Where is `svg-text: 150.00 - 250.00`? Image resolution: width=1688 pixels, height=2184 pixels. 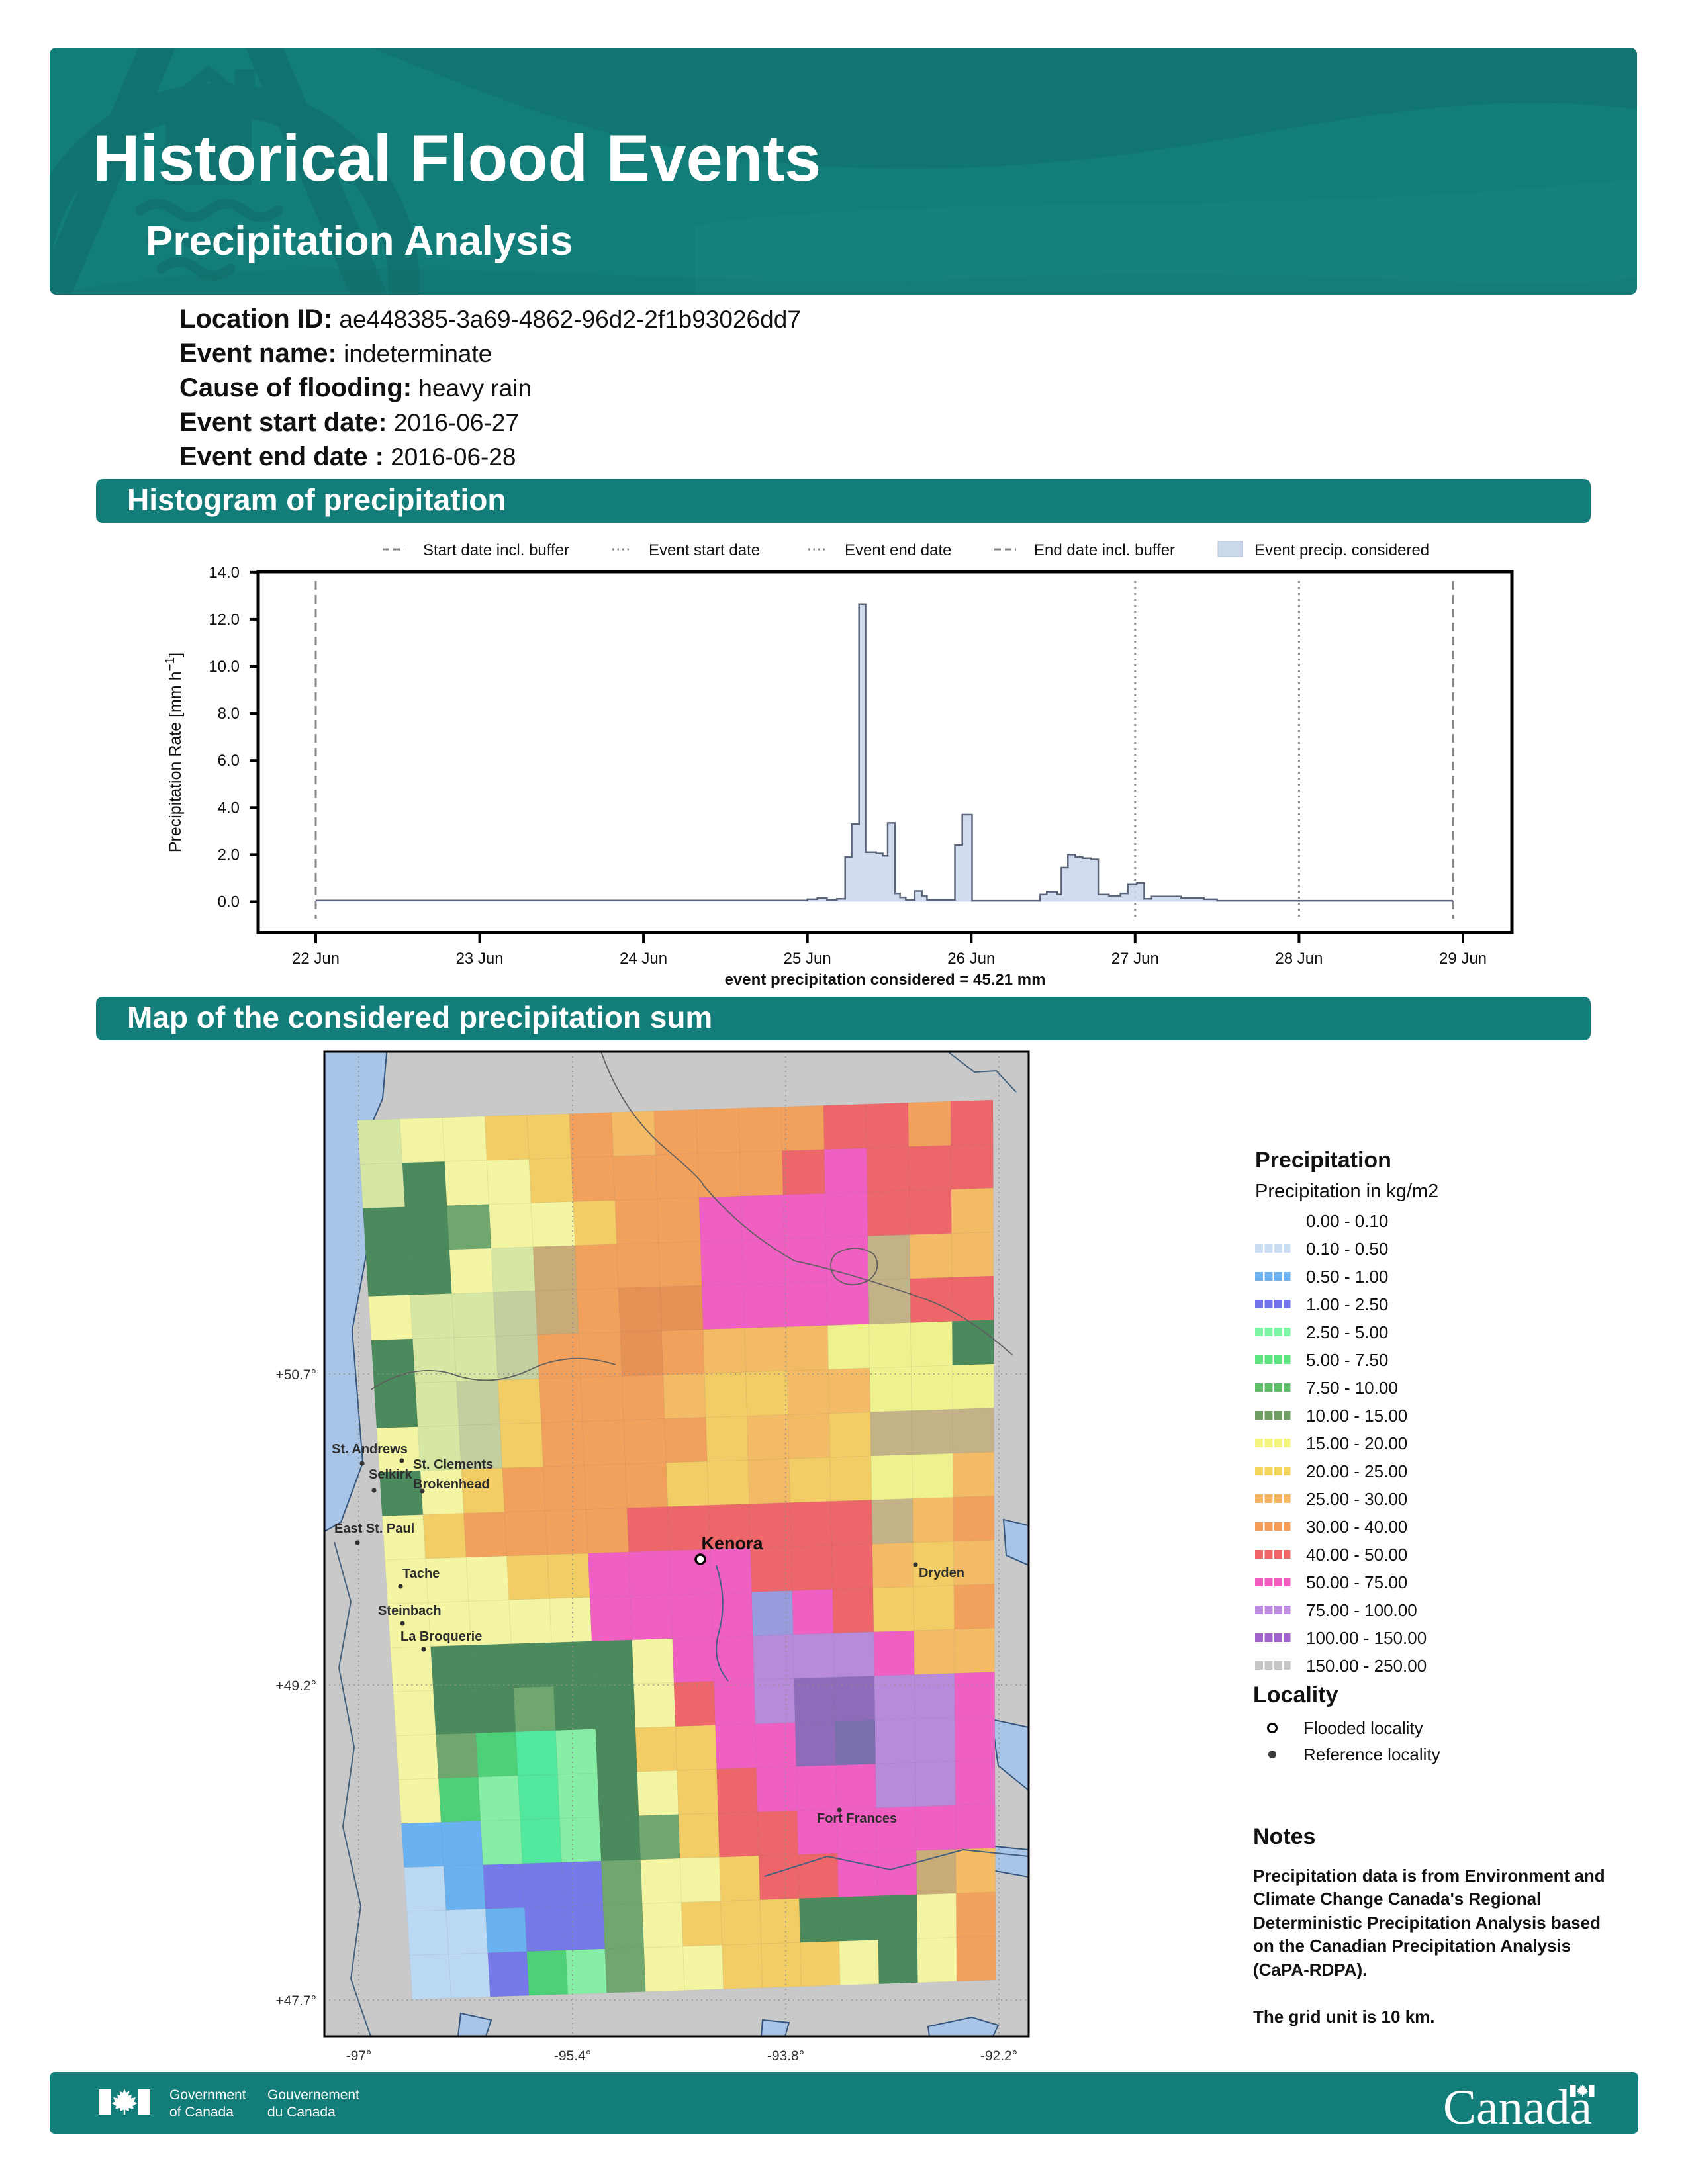 svg-text: 150.00 - 250.00 is located at coordinates (1367, 1666).